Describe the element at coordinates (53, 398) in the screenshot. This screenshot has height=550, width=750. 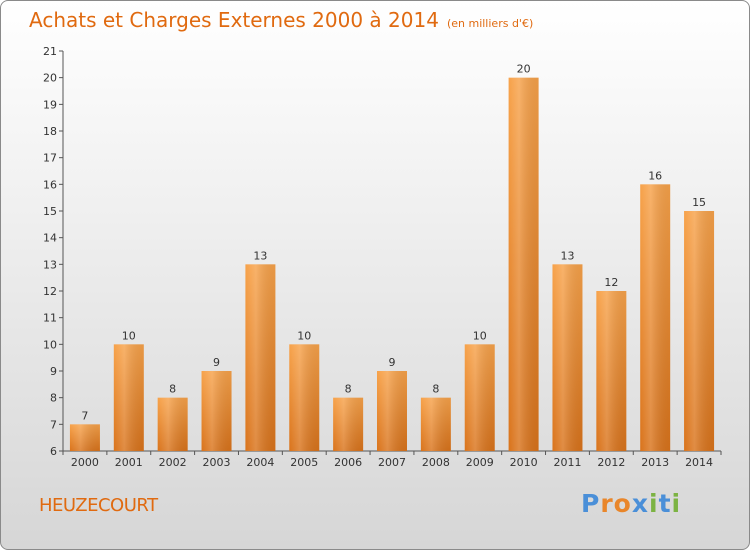
I see `y-tick-label: 8` at that location.